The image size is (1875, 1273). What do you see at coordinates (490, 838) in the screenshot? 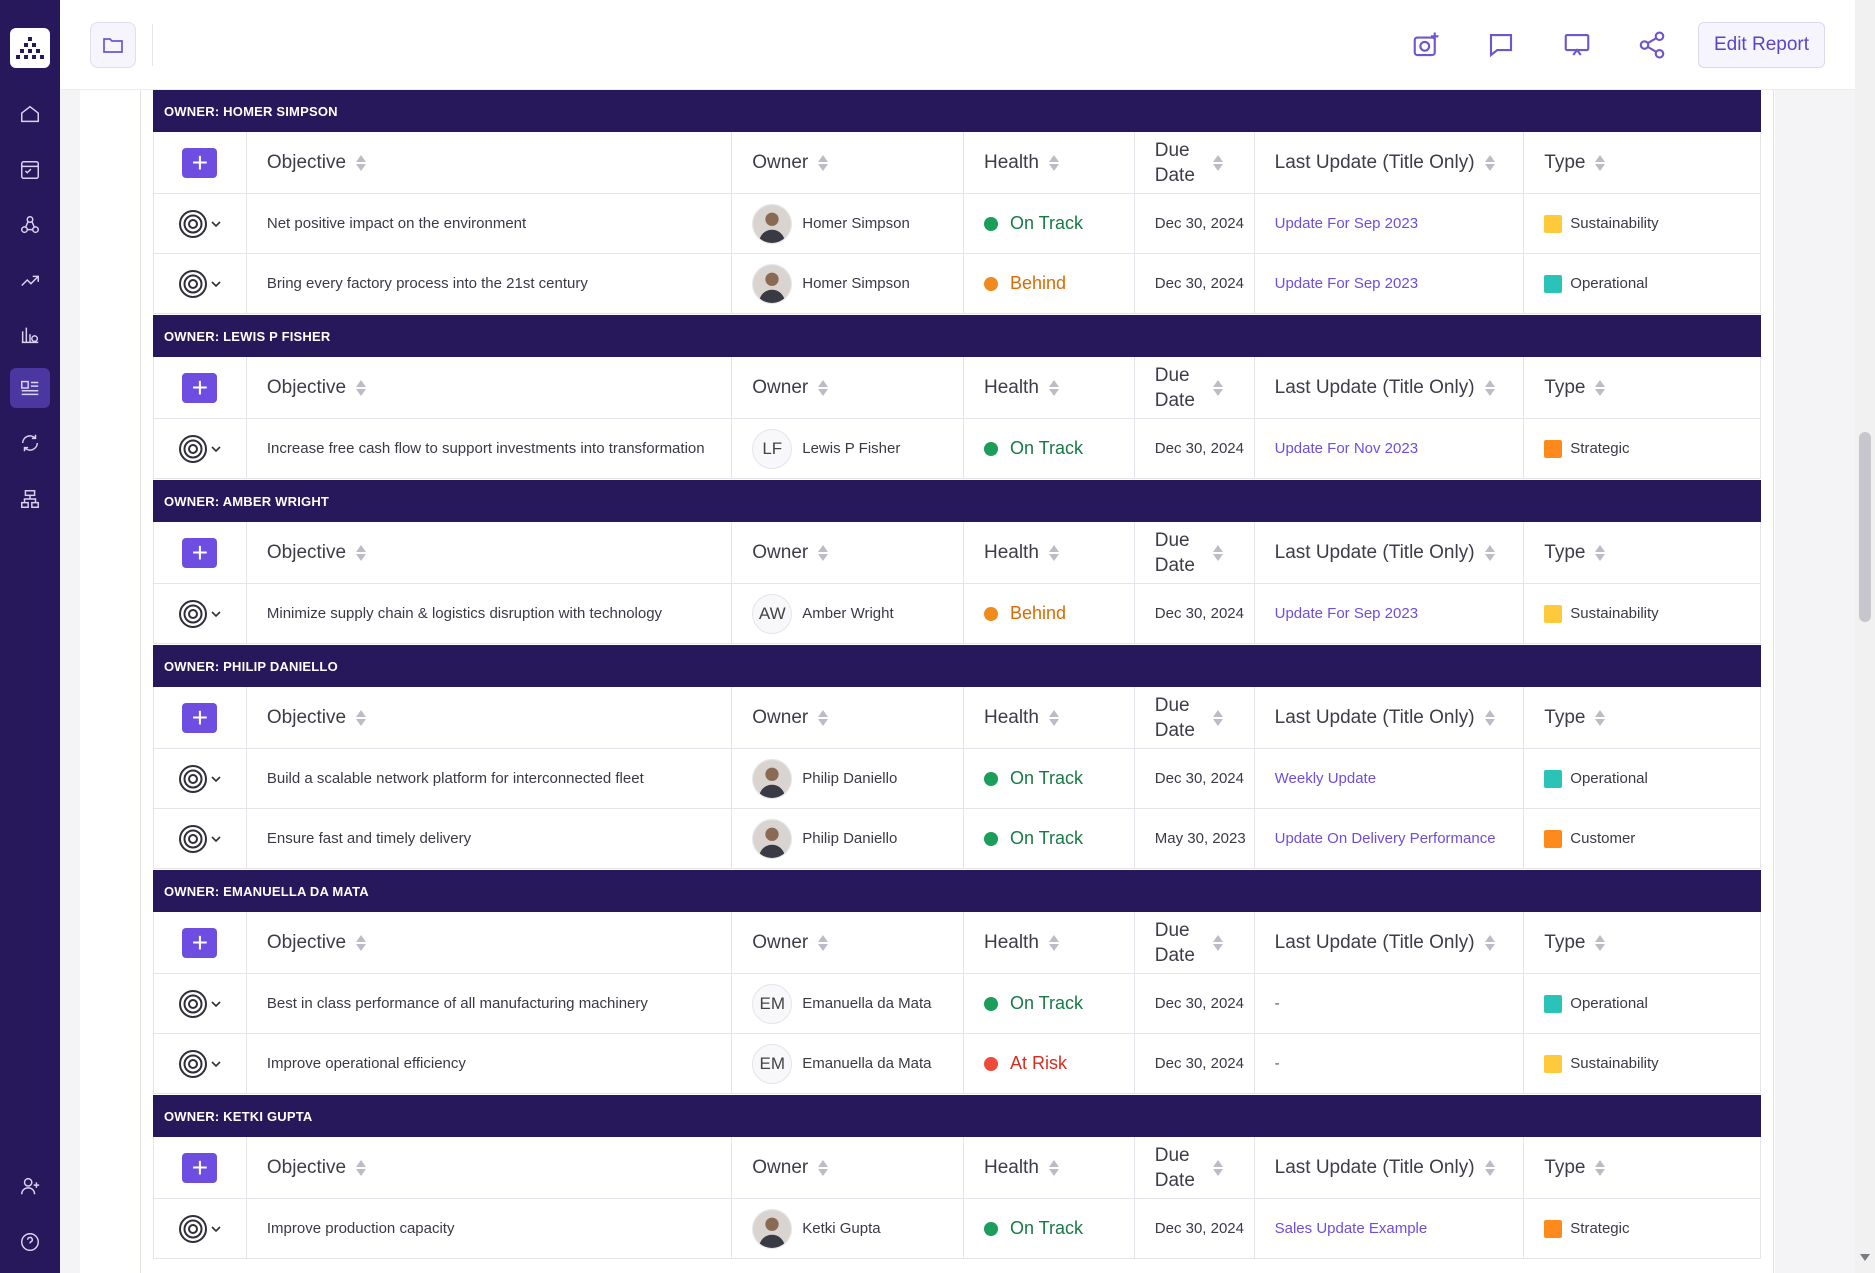
I see `objective-cell: Ensure fast and timely delivery` at bounding box center [490, 838].